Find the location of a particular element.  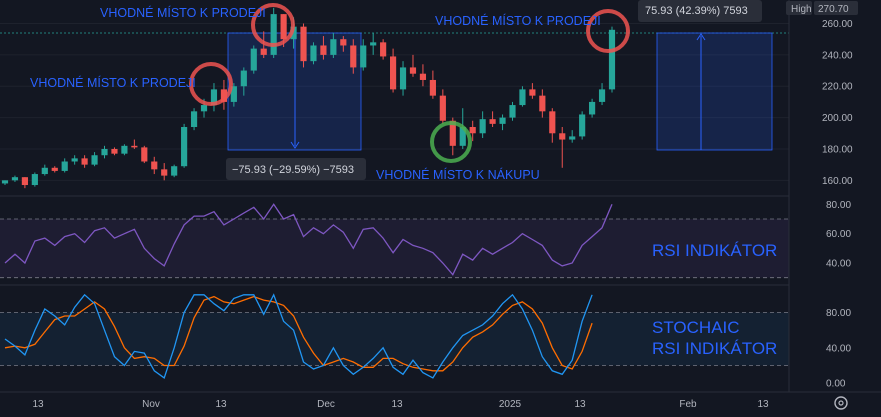

stoch-title-line2: RSI INDIKÁTOR is located at coordinates (714, 348).